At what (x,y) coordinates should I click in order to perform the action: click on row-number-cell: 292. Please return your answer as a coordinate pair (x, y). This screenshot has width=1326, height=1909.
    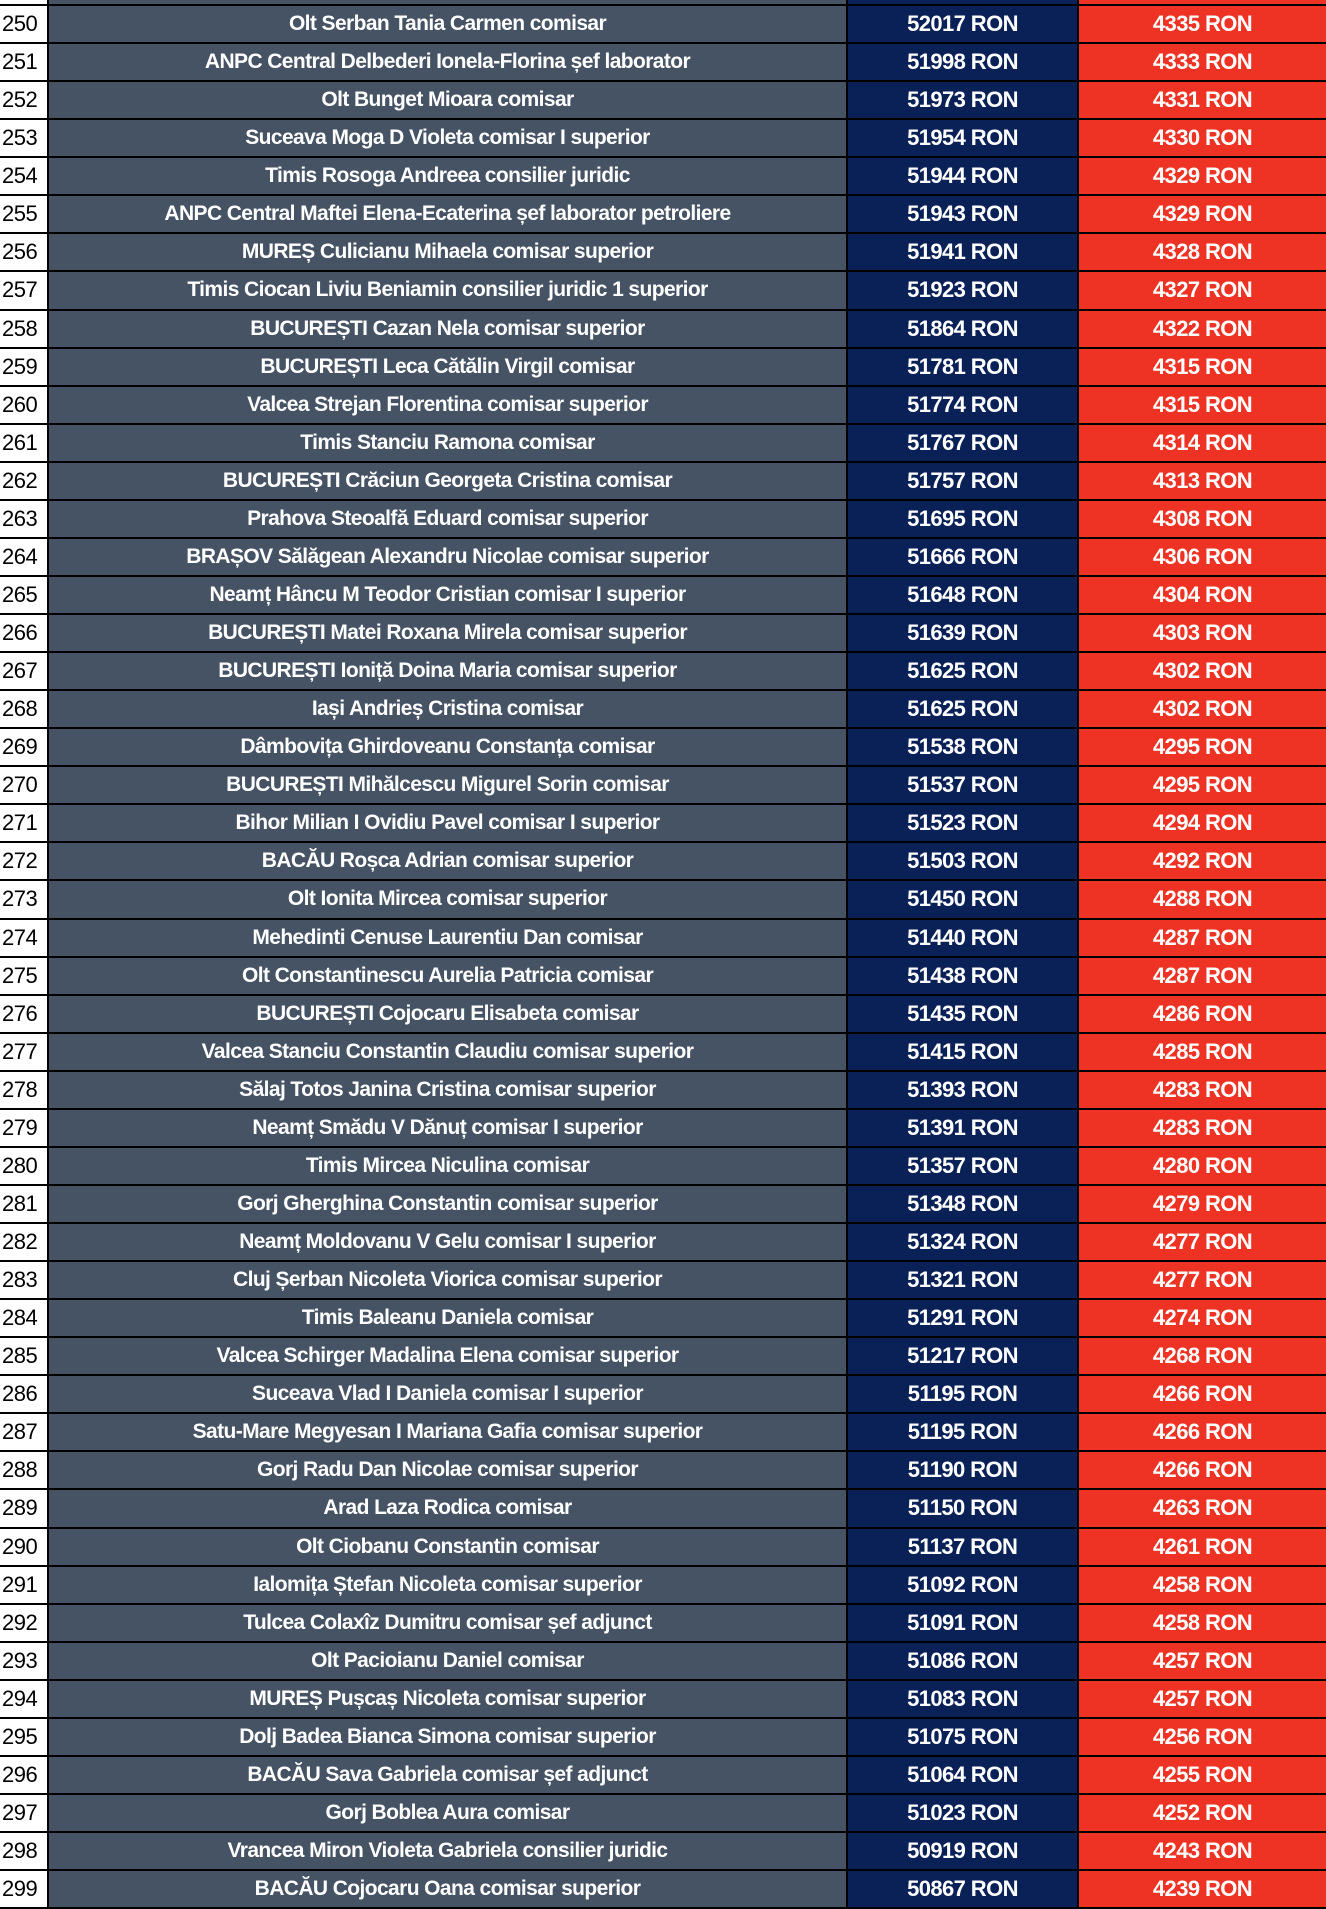
    Looking at the image, I should click on (24, 1622).